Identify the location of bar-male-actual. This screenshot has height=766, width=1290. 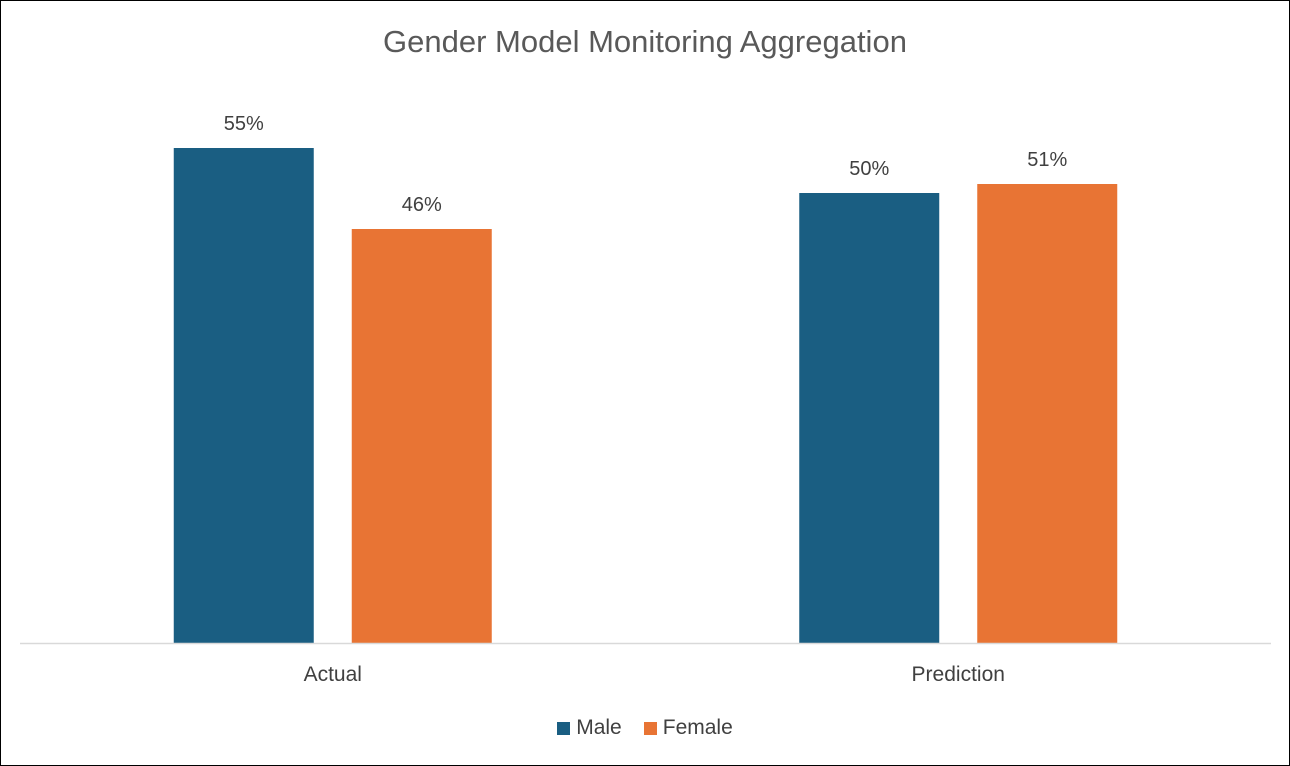
(243, 395).